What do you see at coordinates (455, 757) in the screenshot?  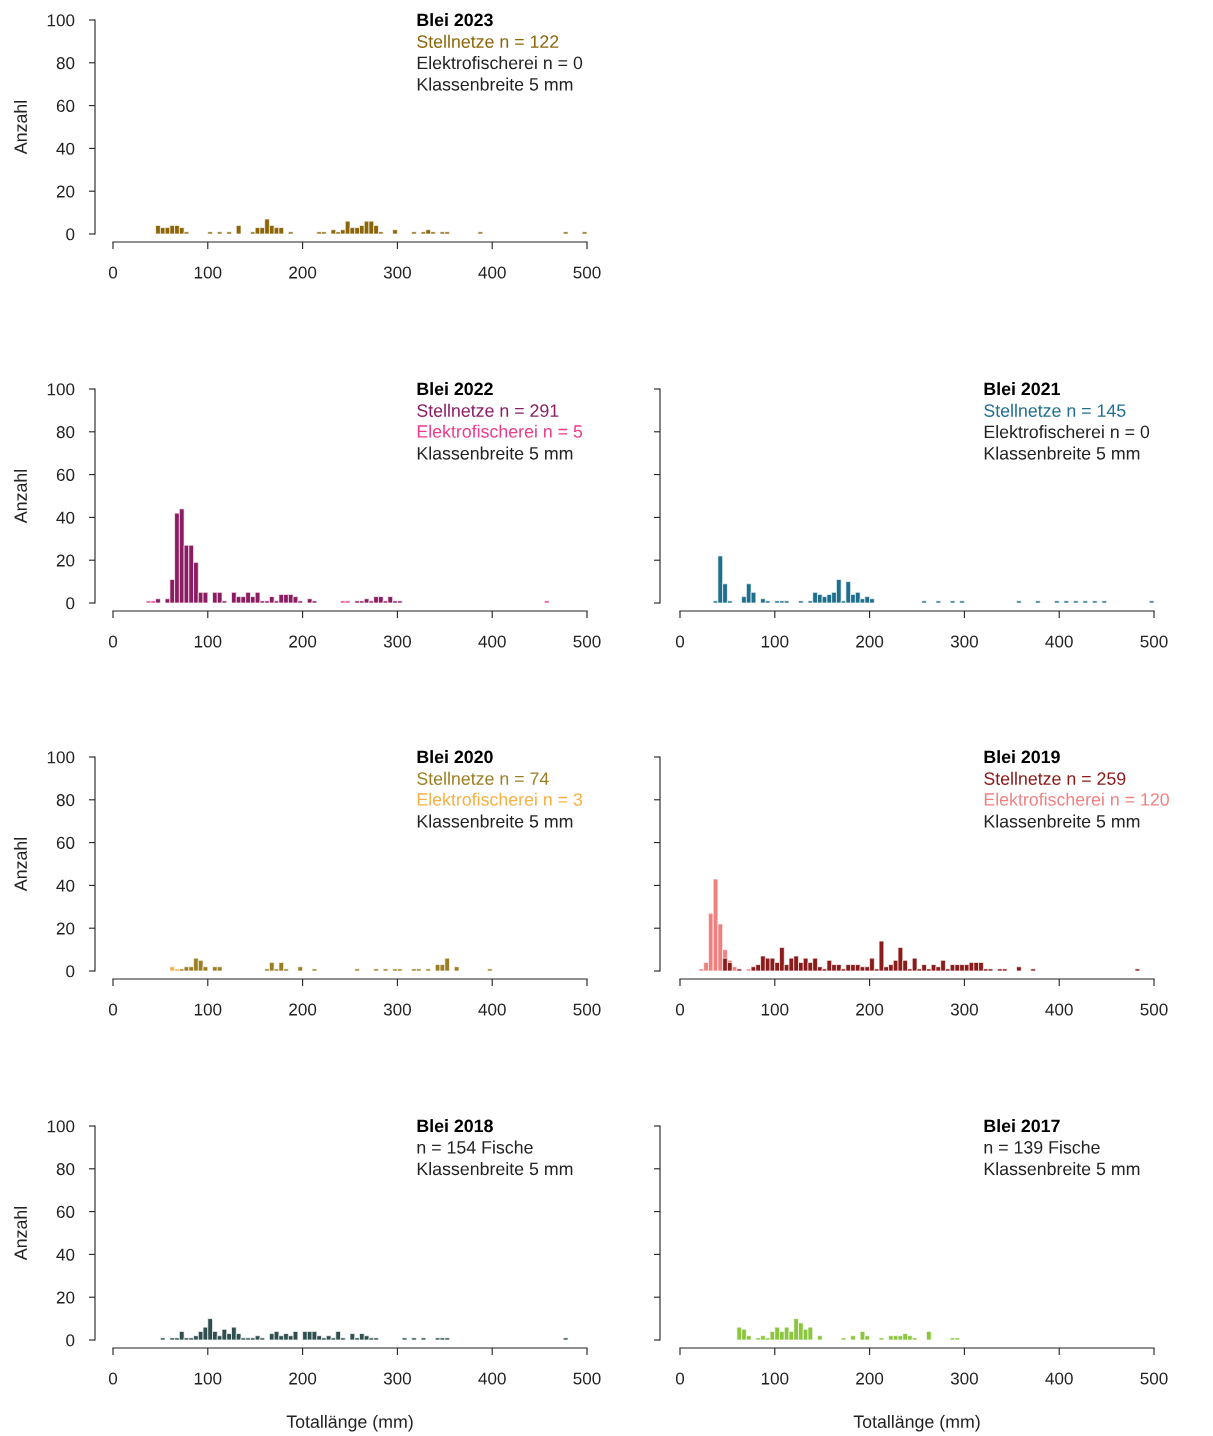 I see `chart-title: Blei 2020` at bounding box center [455, 757].